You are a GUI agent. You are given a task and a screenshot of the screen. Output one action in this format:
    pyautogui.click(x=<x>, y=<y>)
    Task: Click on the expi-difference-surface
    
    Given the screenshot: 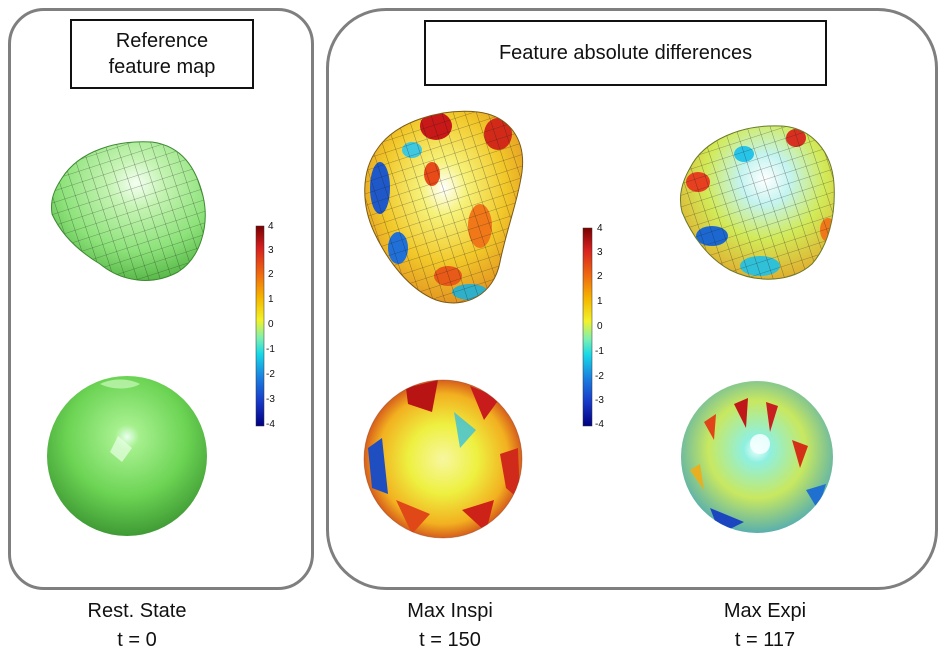 What is the action you would take?
    pyautogui.click(x=757, y=202)
    